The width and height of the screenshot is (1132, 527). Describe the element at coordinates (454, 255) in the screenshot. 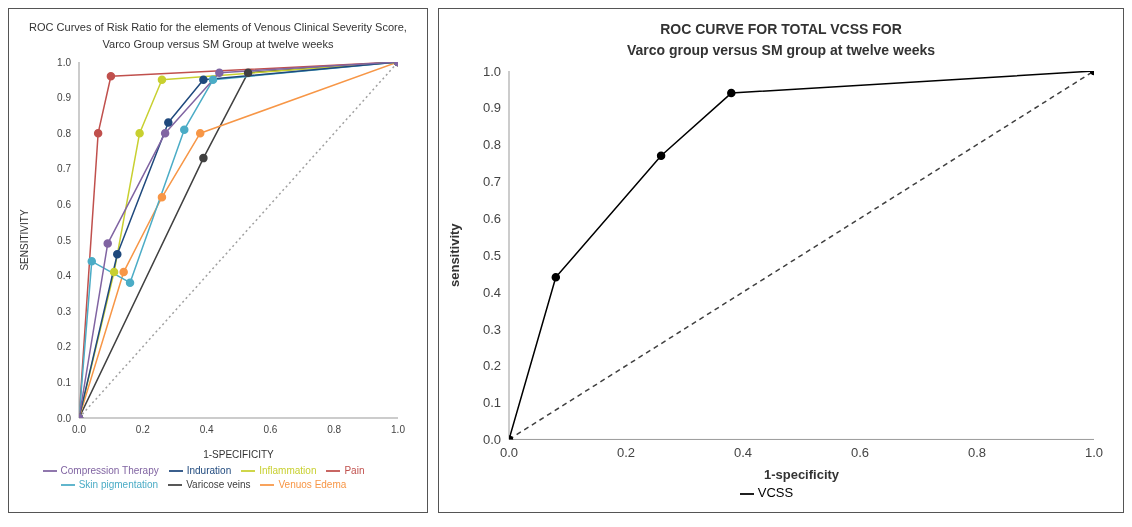

I see `y-axis-title: sensitivity` at that location.